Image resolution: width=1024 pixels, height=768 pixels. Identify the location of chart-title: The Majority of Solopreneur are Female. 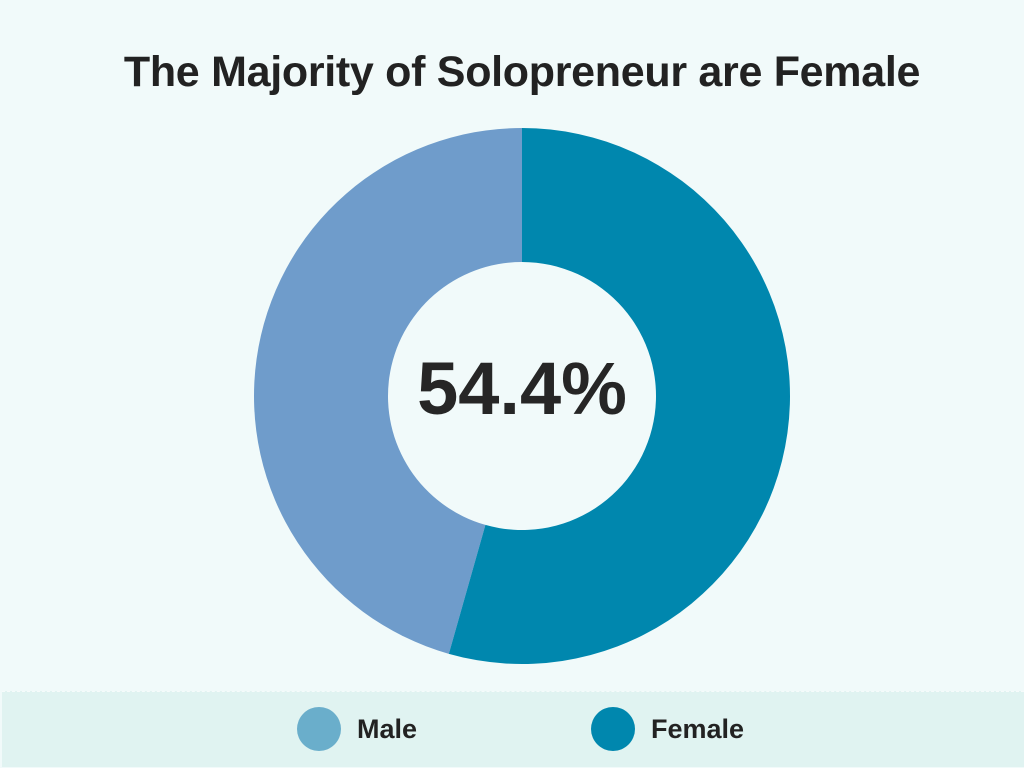
(522, 72).